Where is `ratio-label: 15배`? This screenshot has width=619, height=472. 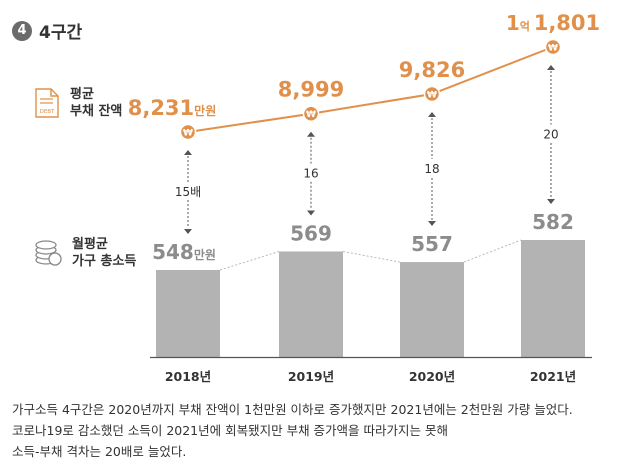
ratio-label: 15배 is located at coordinates (188, 192).